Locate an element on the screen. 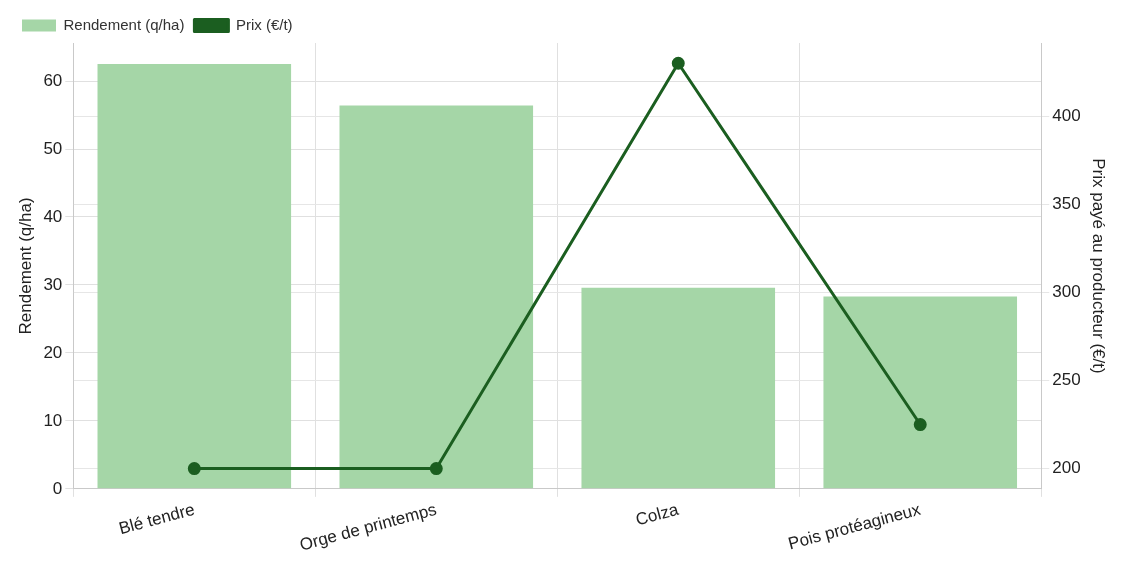  y-tick-label: 0 is located at coordinates (57, 488).